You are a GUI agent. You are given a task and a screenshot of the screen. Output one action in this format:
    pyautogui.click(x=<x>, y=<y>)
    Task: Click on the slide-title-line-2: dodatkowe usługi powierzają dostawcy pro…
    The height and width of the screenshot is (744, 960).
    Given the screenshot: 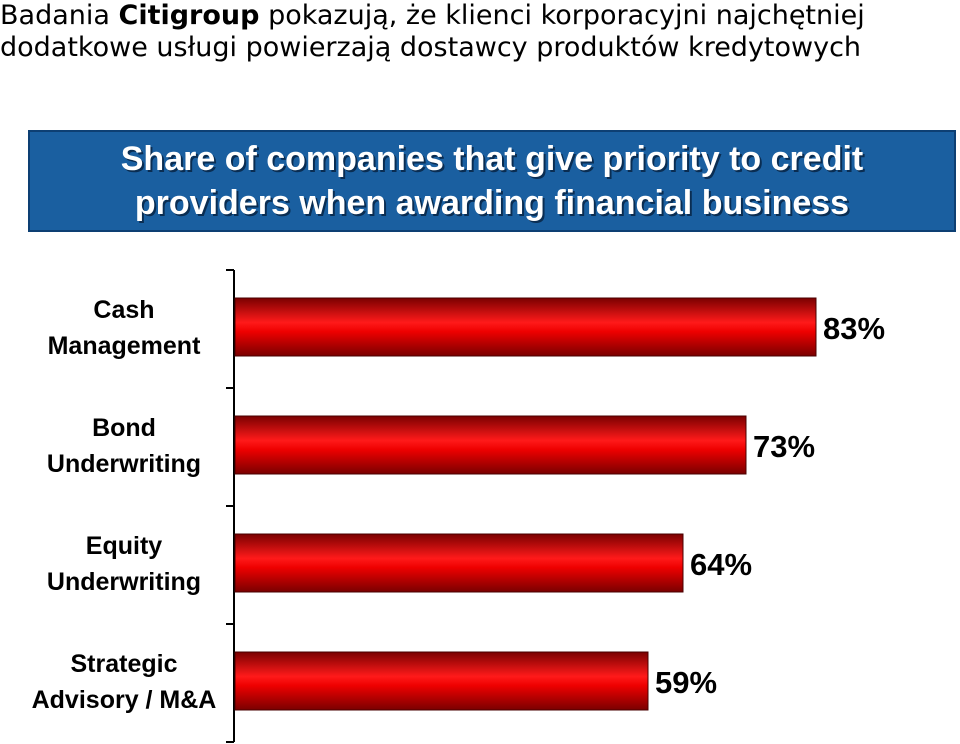 What is the action you would take?
    pyautogui.click(x=431, y=47)
    